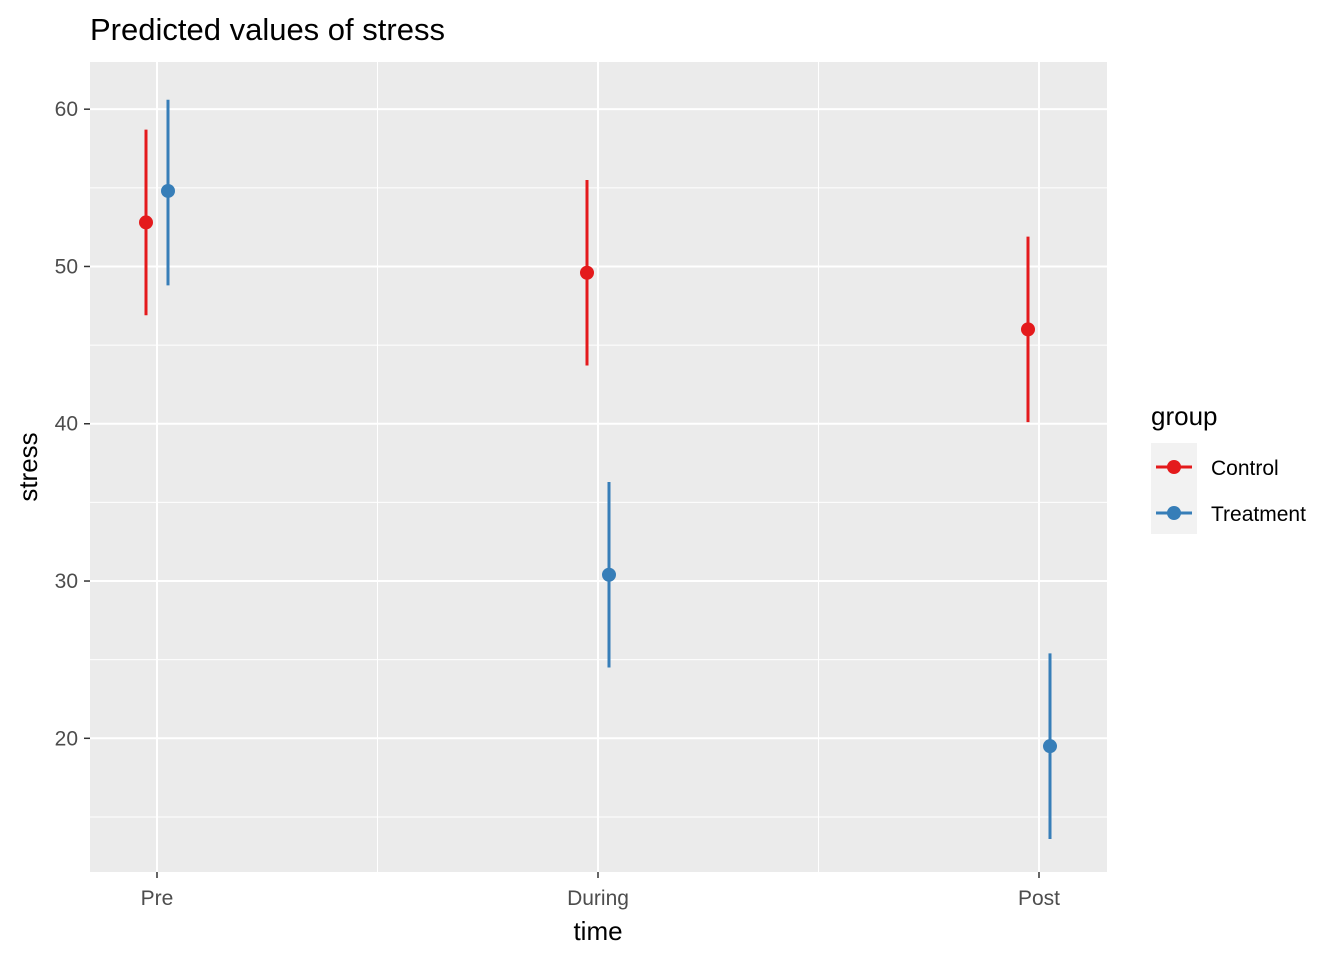 This screenshot has width=1344, height=960. What do you see at coordinates (598, 898) in the screenshot?
I see `x-tick-label: During` at bounding box center [598, 898].